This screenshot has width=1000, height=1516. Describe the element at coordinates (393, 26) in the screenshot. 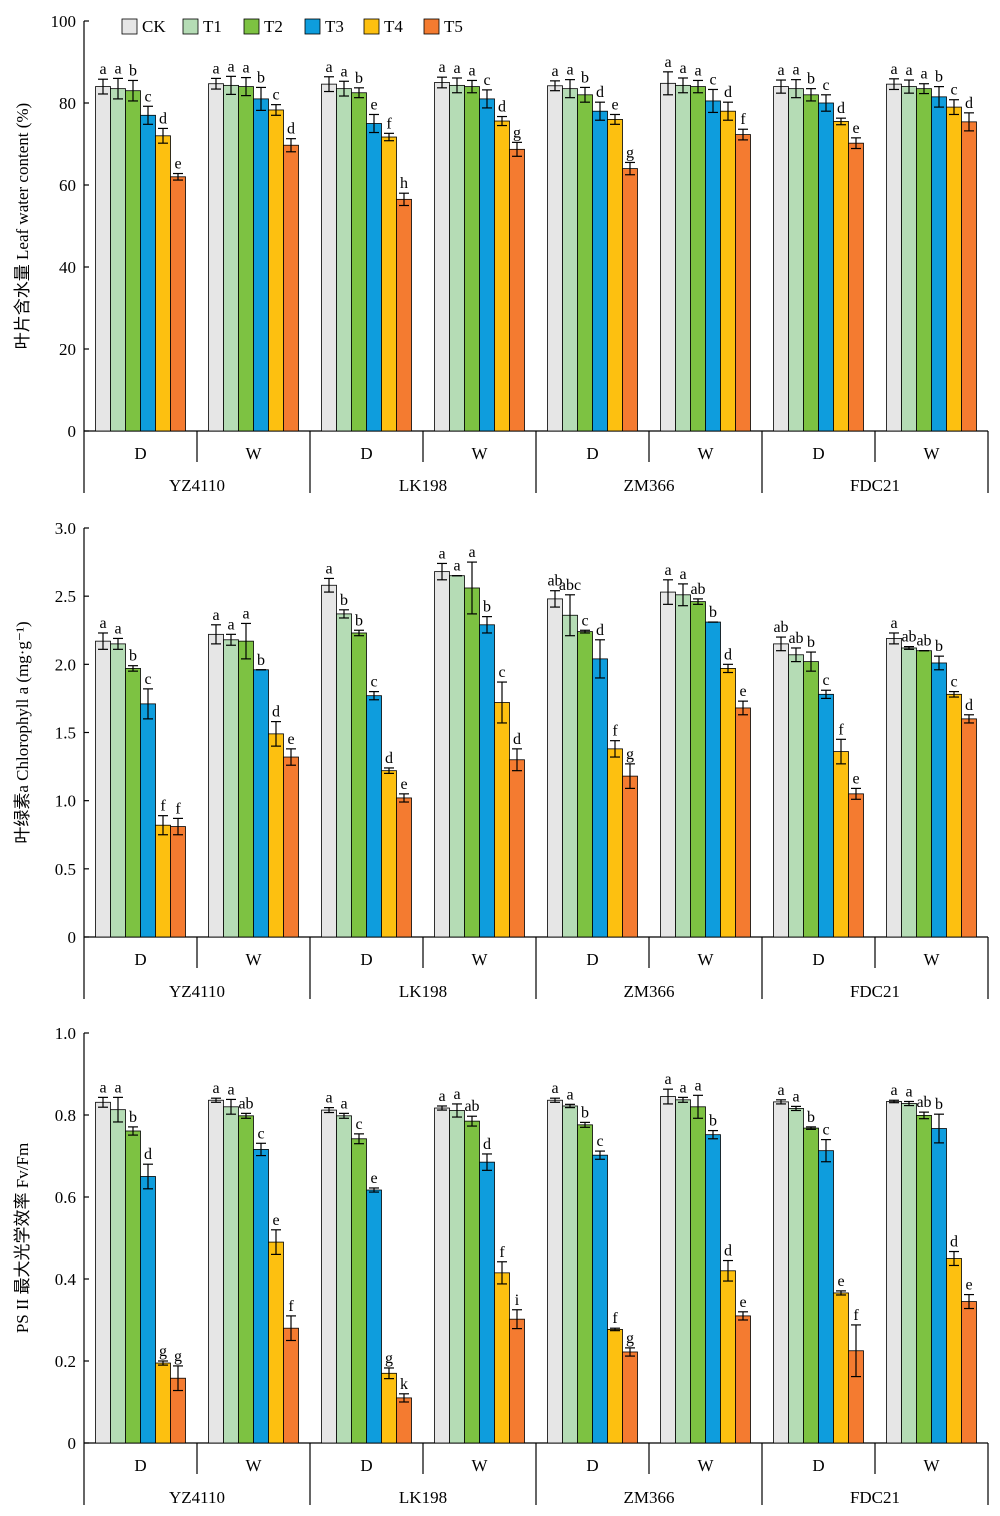

I see `legend-label-t4: T4` at that location.